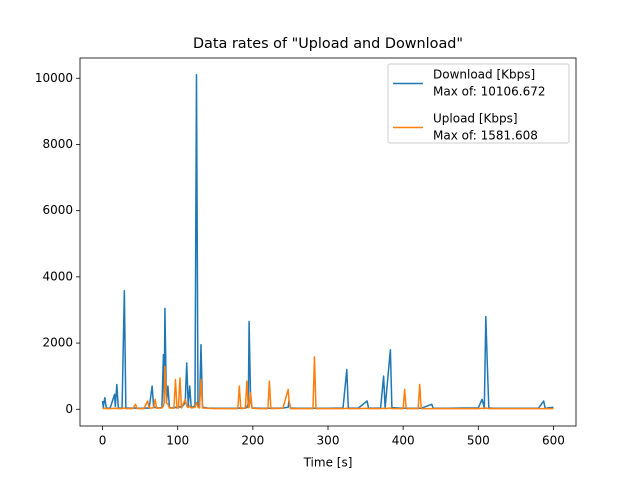 This screenshot has height=480, width=640. What do you see at coordinates (252, 441) in the screenshot?
I see `x-tick-label: 200` at bounding box center [252, 441].